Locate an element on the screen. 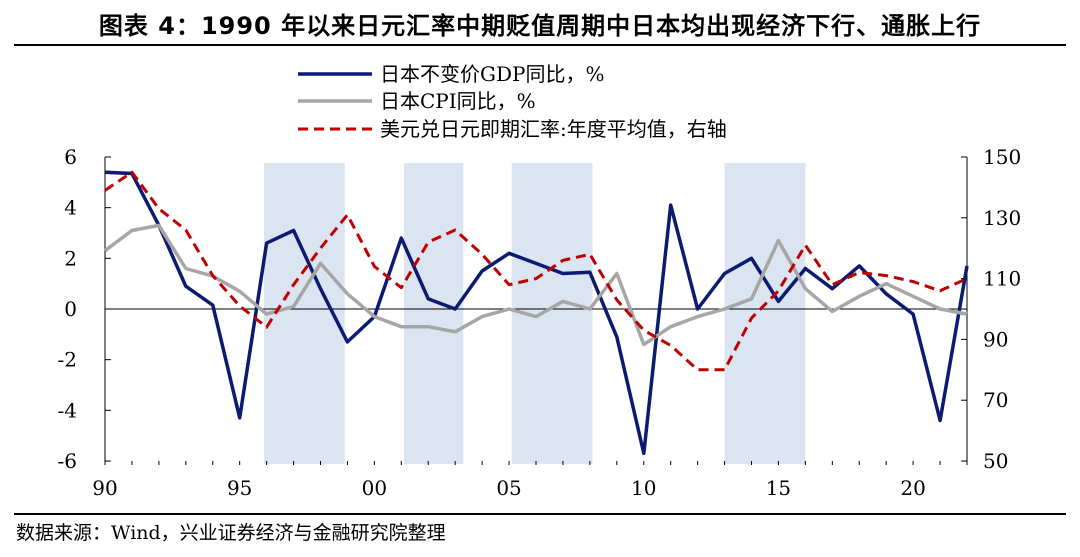  x-tick-label-6: 20 is located at coordinates (912, 488).